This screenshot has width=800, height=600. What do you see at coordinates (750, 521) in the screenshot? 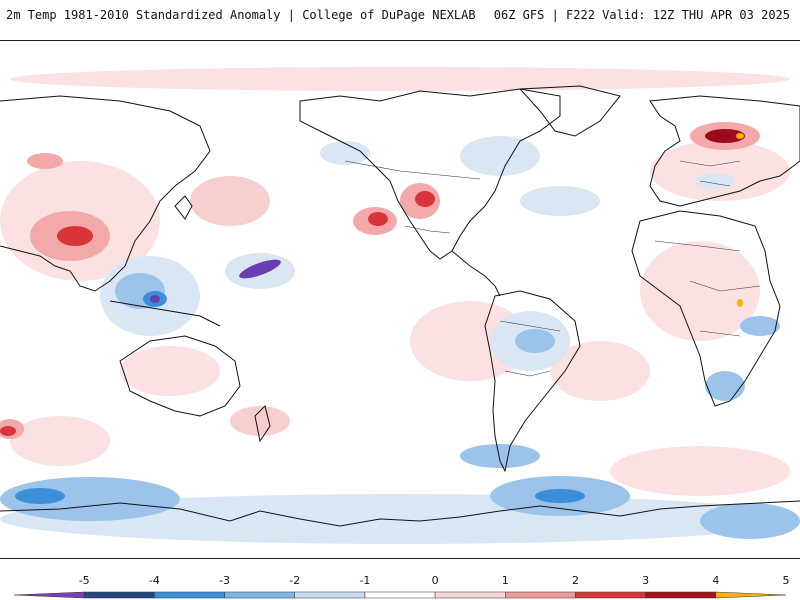
I see `cold-patch-antarctic-far` at bounding box center [750, 521].